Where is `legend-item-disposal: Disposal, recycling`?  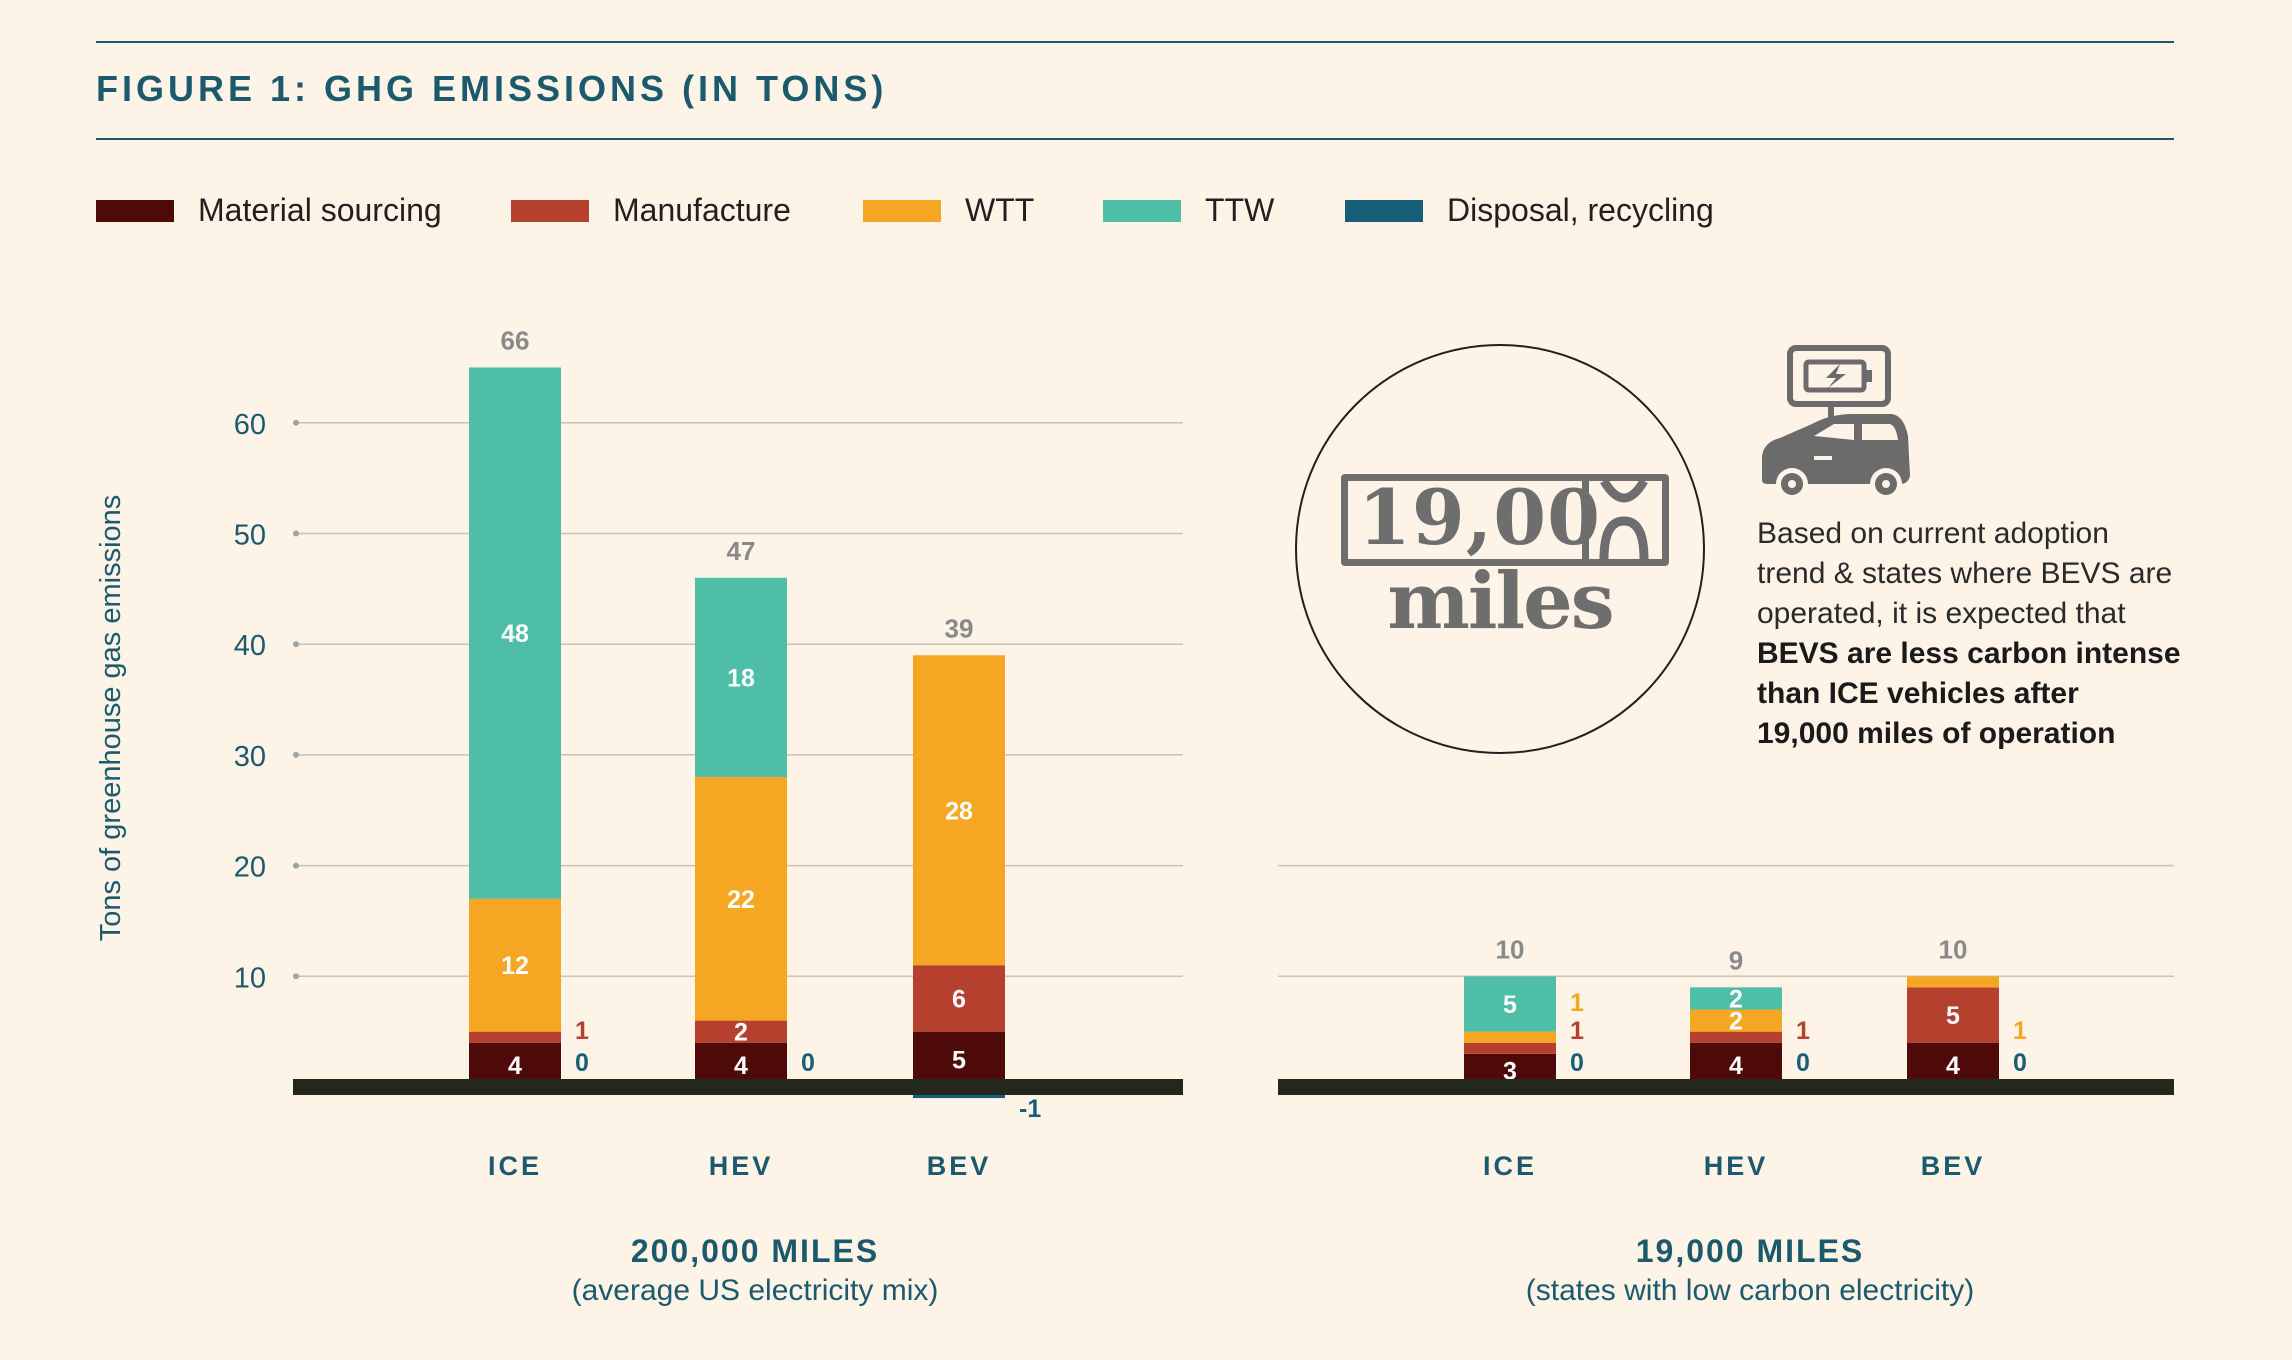
legend-item-disposal: Disposal, recycling is located at coordinates (1529, 210).